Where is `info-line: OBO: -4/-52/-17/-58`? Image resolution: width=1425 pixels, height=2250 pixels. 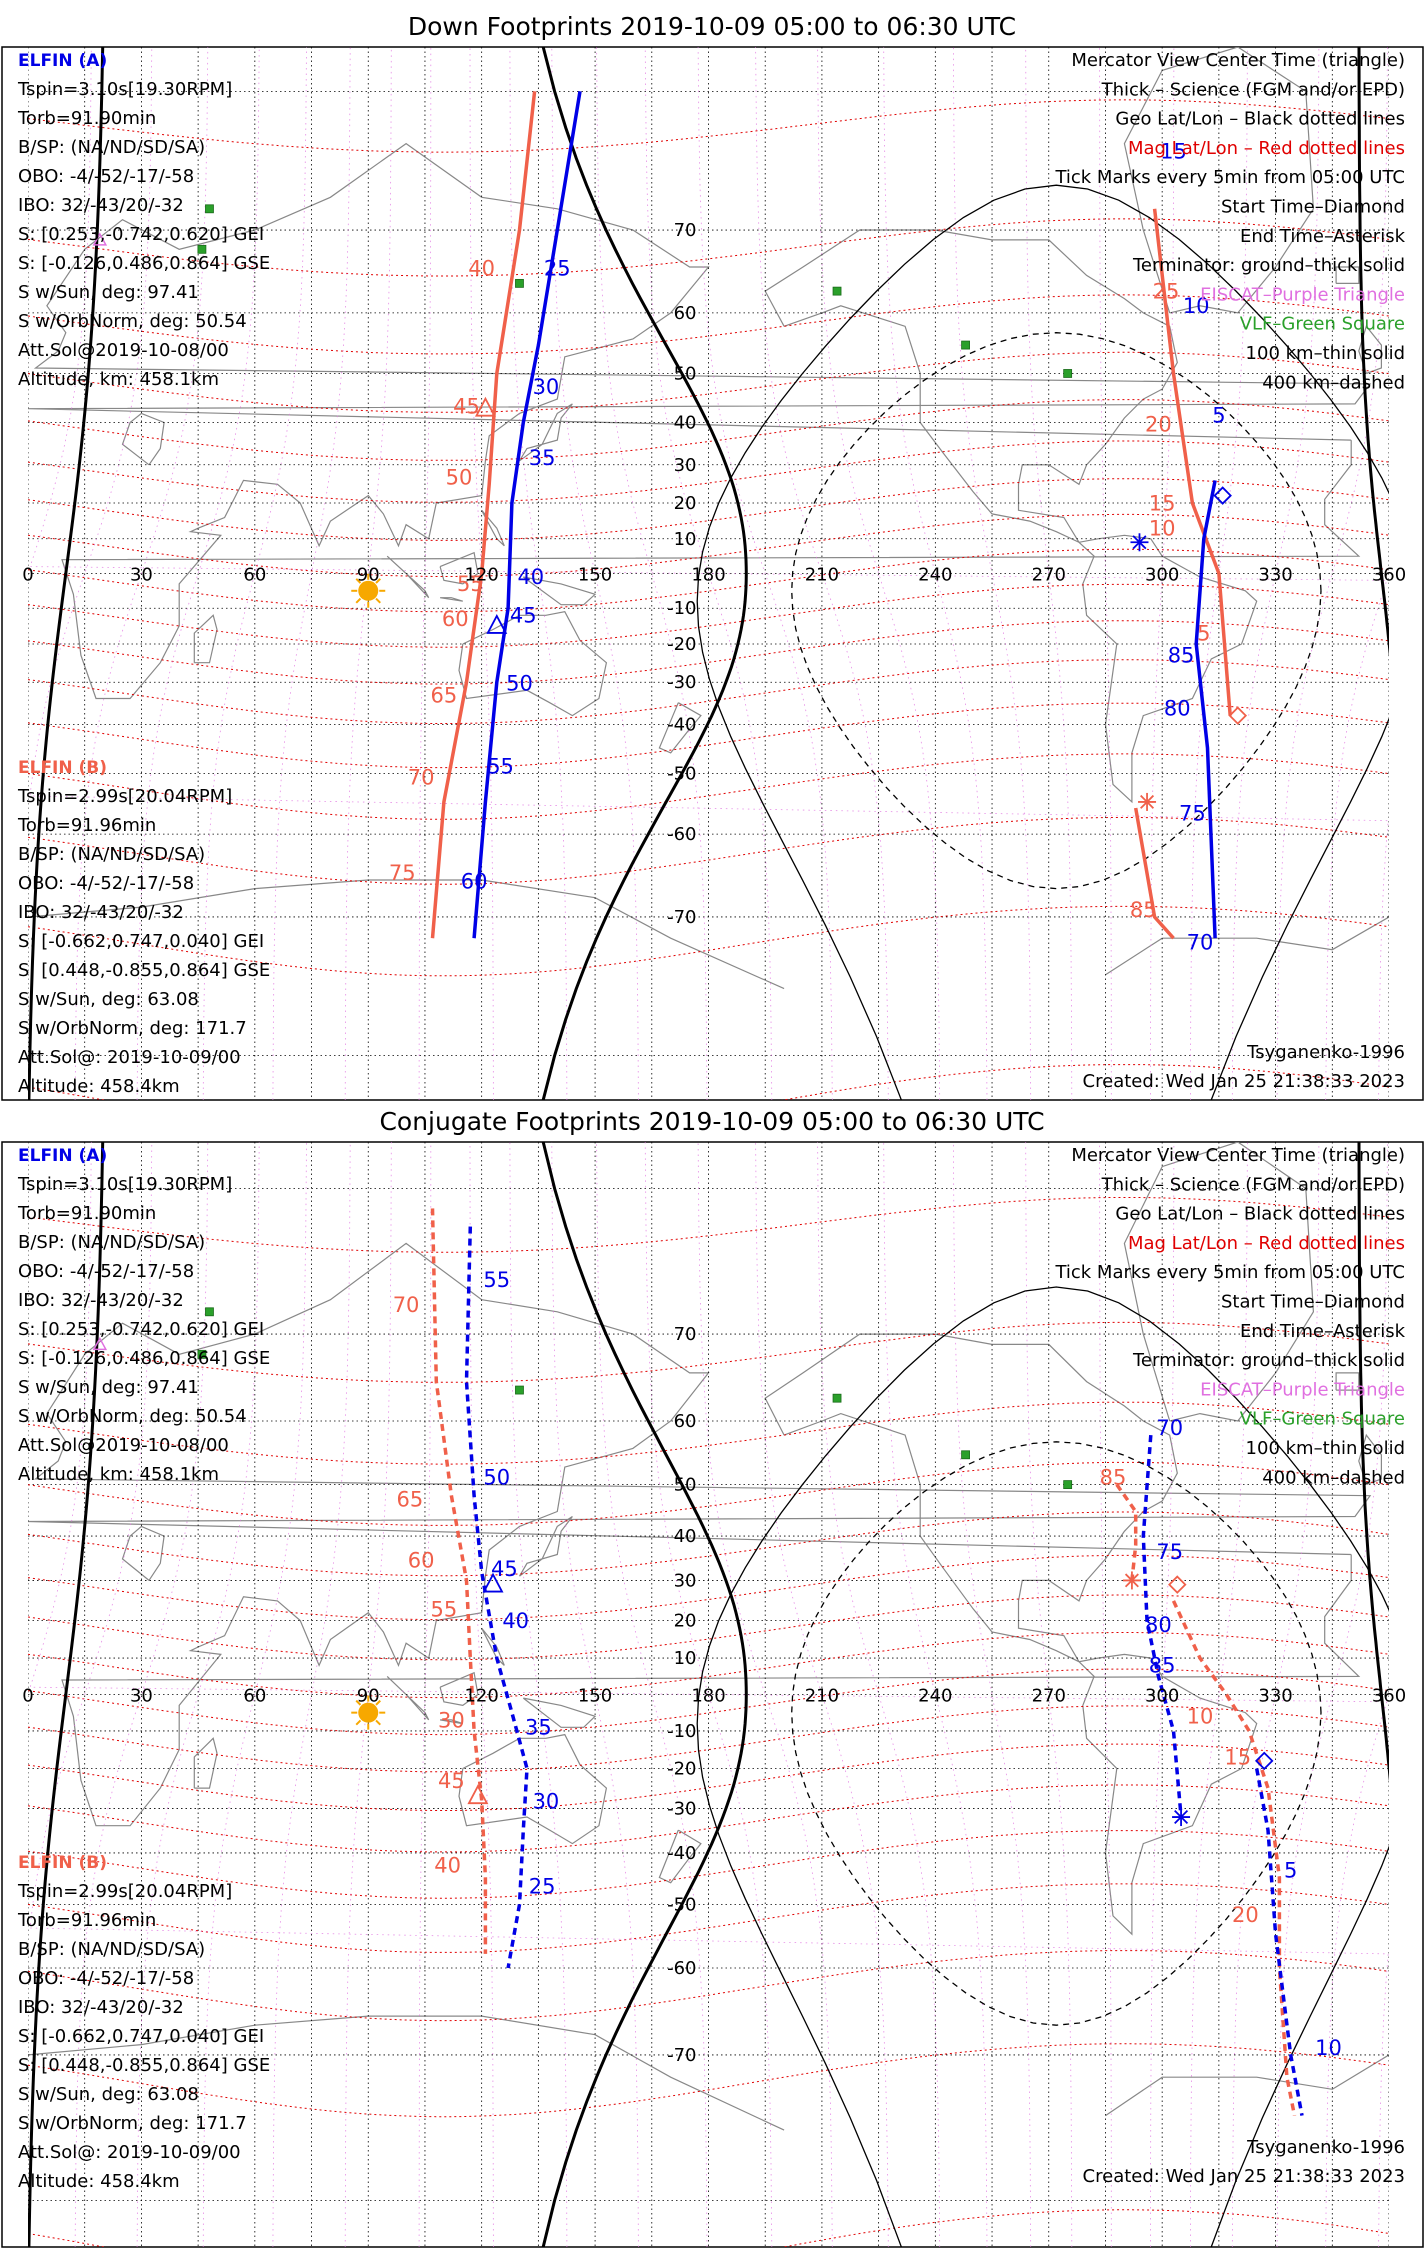
info-line: OBO: -4/-52/-17/-58 is located at coordinates (106, 883).